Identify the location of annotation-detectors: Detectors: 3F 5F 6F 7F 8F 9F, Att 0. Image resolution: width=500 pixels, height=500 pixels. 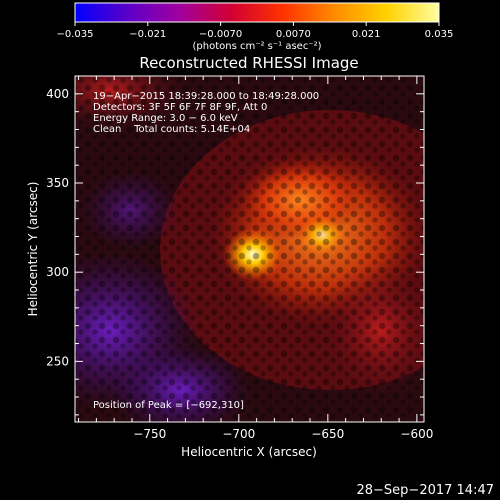
(180, 107).